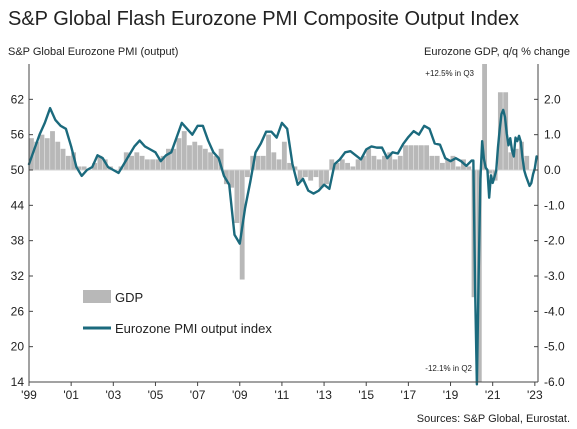 This screenshot has height=429, width=577. What do you see at coordinates (18, 382) in the screenshot?
I see `left-tick-label: 14` at bounding box center [18, 382].